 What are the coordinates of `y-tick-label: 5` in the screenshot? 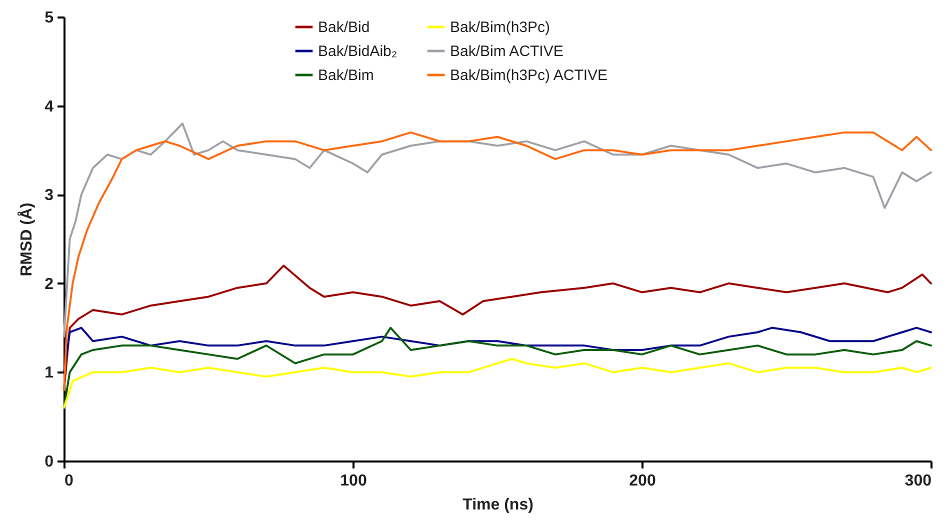 It's located at (49, 18).